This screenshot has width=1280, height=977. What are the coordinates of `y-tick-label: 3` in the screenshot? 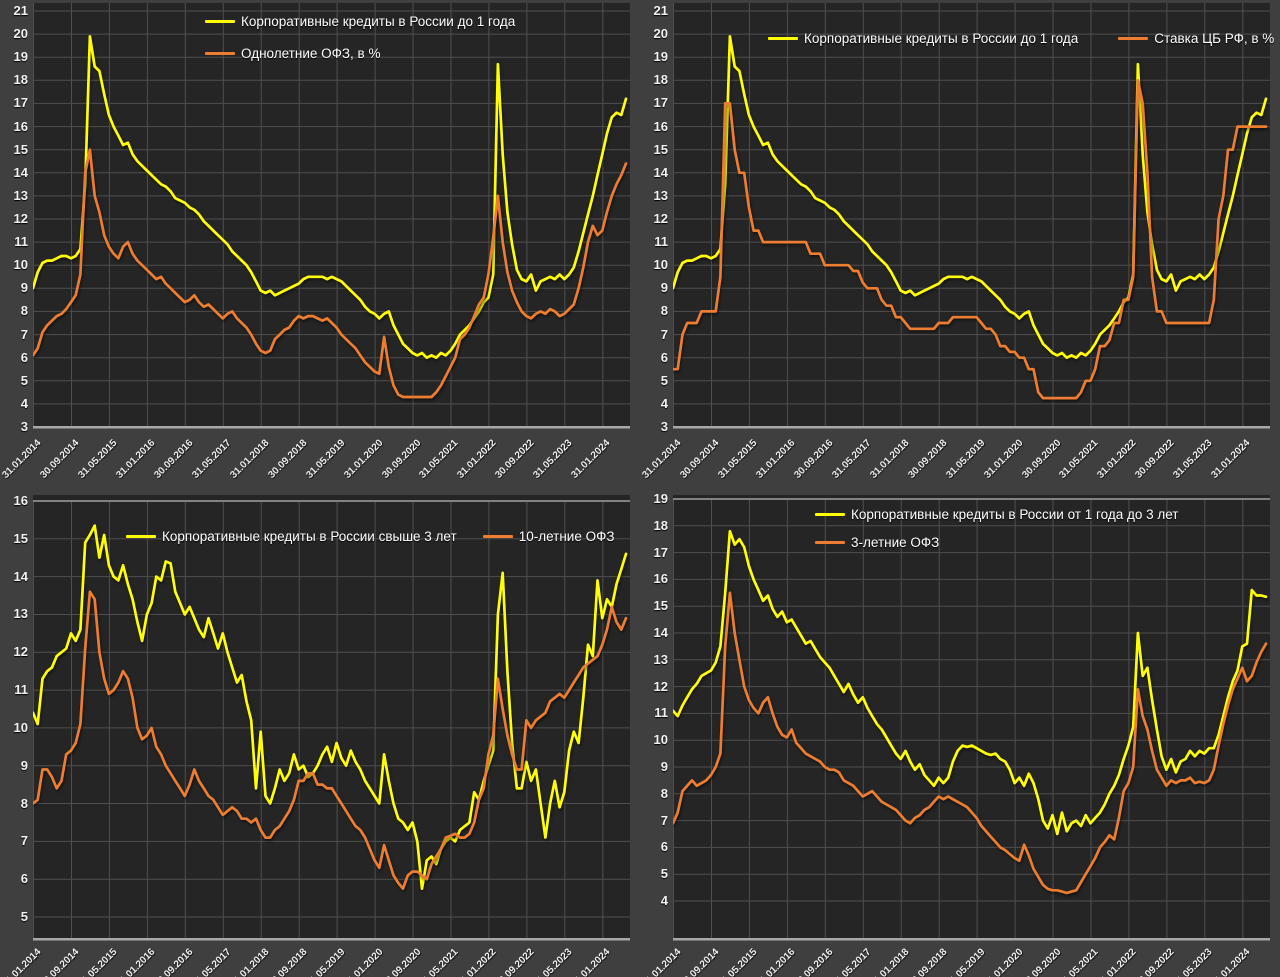 It's located at (24, 426).